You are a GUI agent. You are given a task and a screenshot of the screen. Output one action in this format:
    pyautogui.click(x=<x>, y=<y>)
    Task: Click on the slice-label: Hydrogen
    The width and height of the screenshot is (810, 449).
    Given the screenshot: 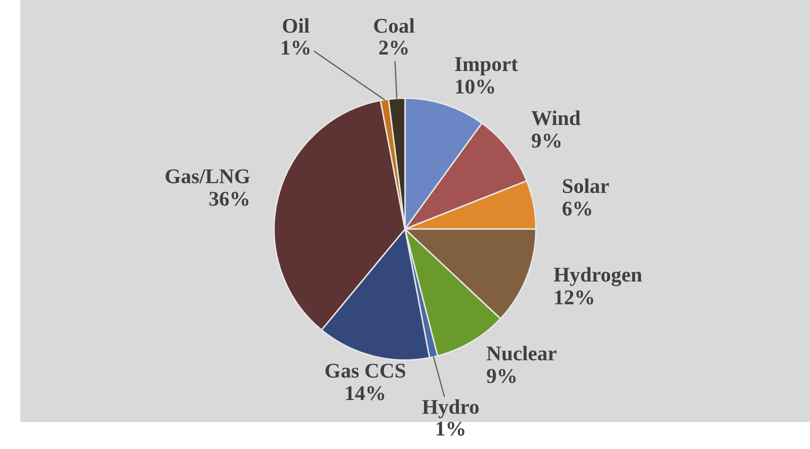 What is the action you would take?
    pyautogui.click(x=598, y=276)
    